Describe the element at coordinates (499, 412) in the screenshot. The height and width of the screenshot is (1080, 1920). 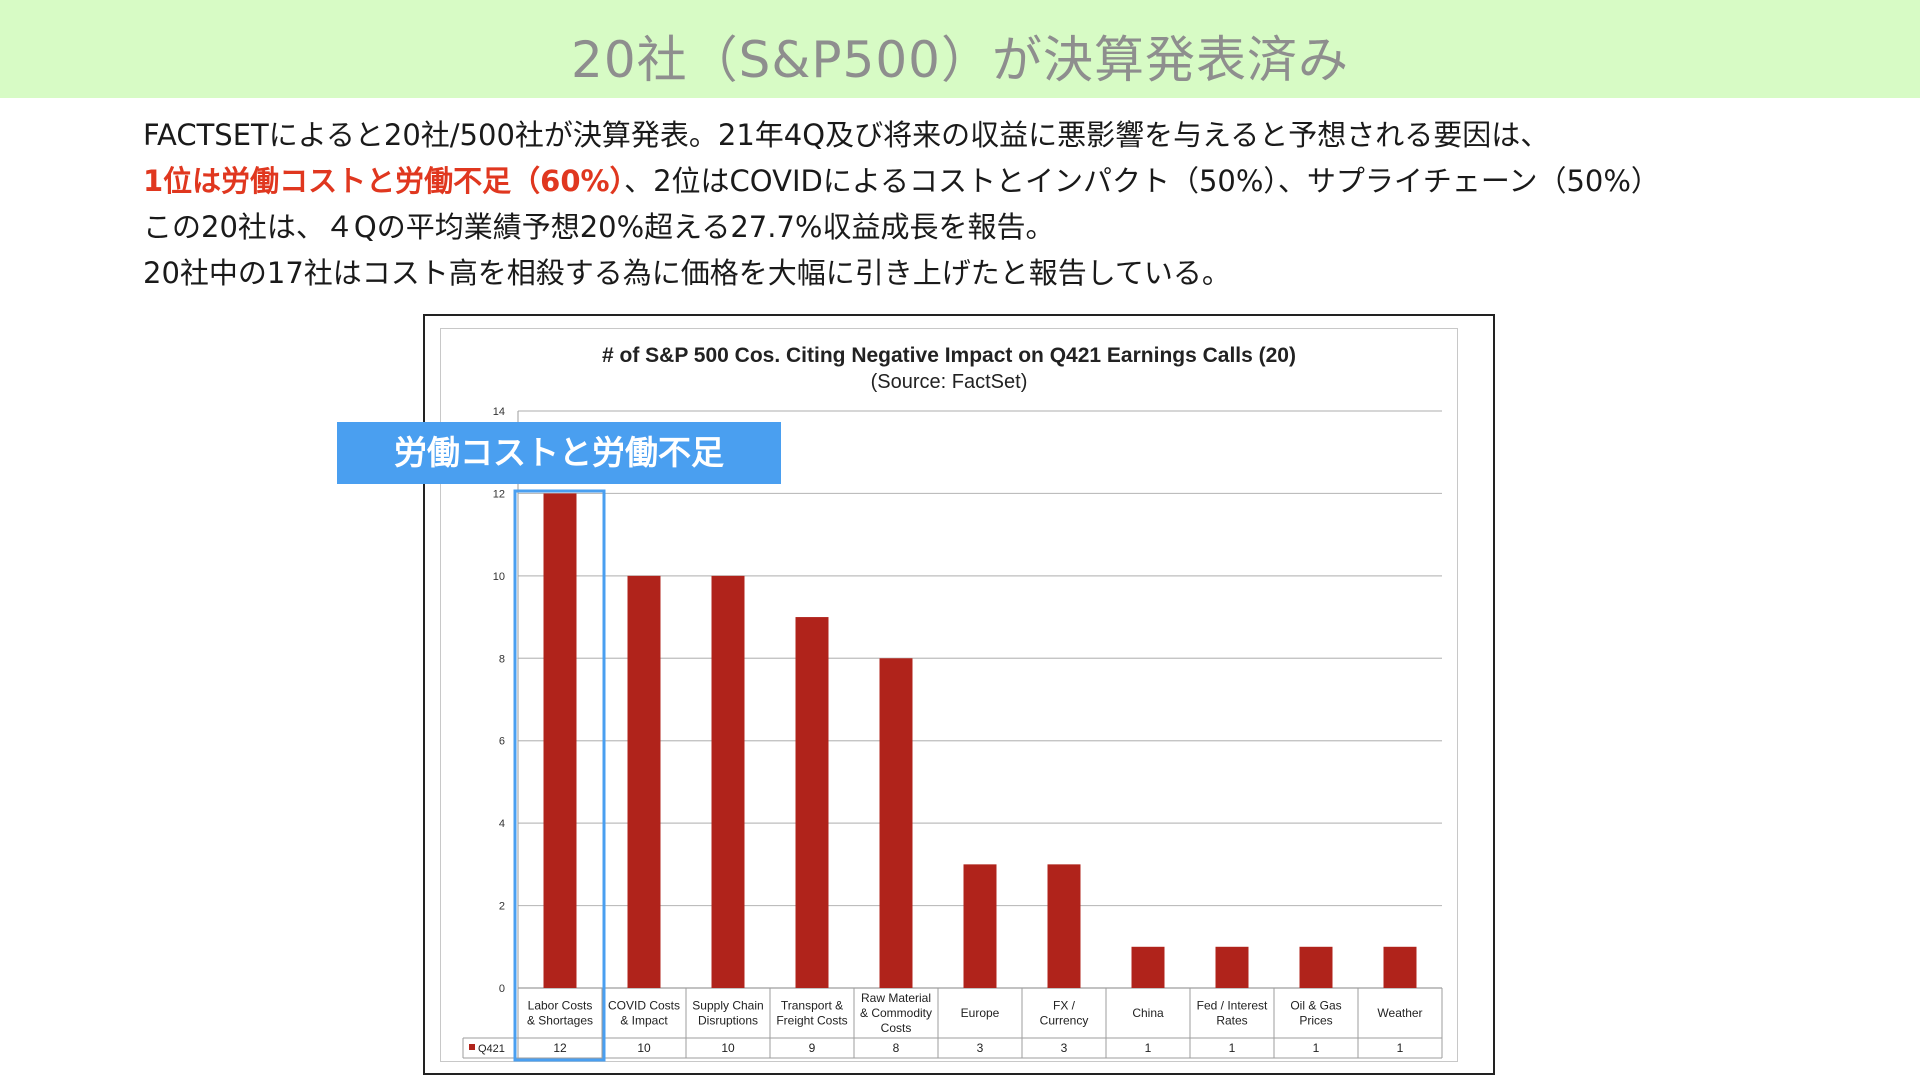
I see `y-tick-label: 14` at that location.